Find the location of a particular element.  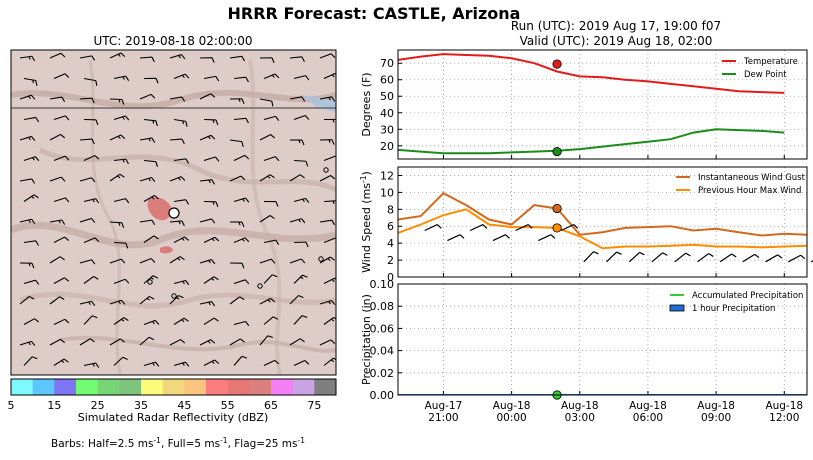

series-line is located at coordinates (591, 141).